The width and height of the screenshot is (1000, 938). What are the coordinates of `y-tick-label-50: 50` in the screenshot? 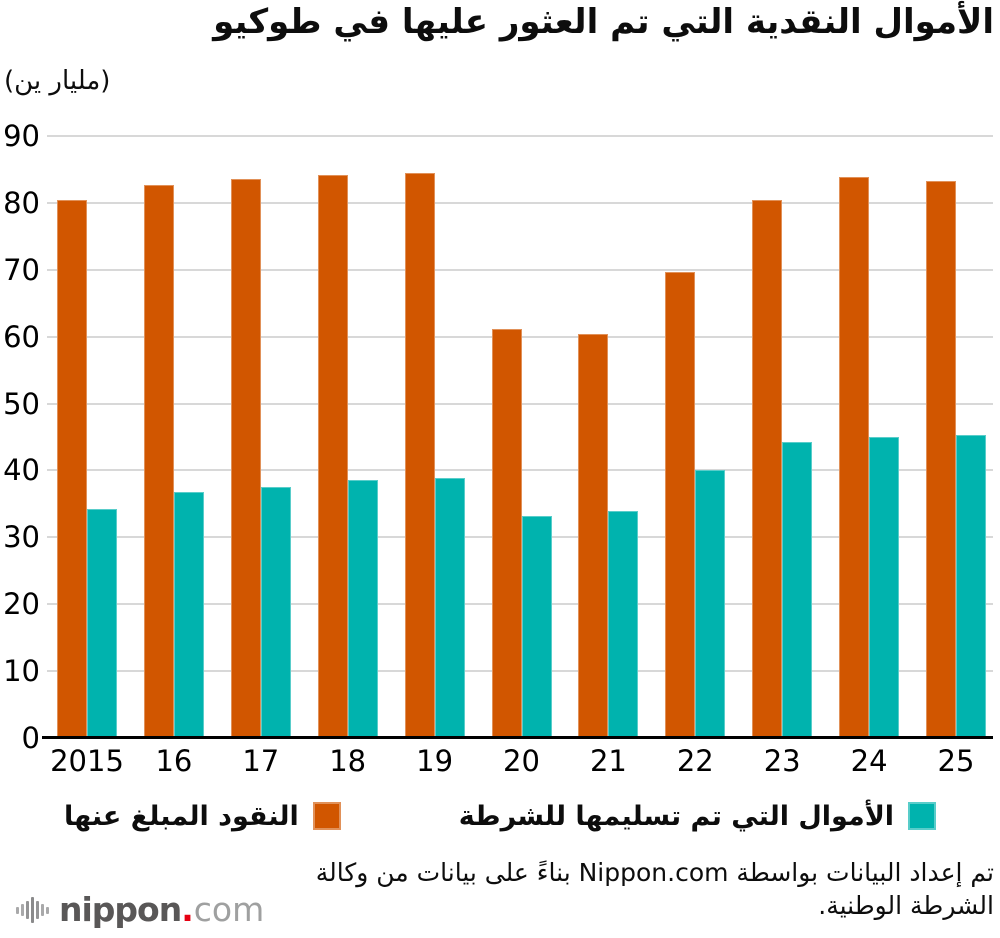 It's located at (21, 403).